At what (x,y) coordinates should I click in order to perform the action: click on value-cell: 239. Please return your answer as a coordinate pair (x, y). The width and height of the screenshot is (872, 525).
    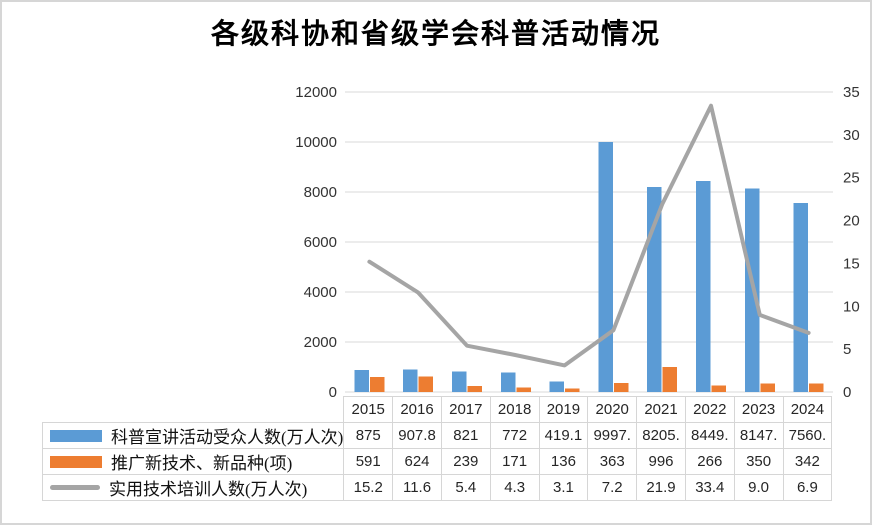
    Looking at the image, I should click on (465, 461).